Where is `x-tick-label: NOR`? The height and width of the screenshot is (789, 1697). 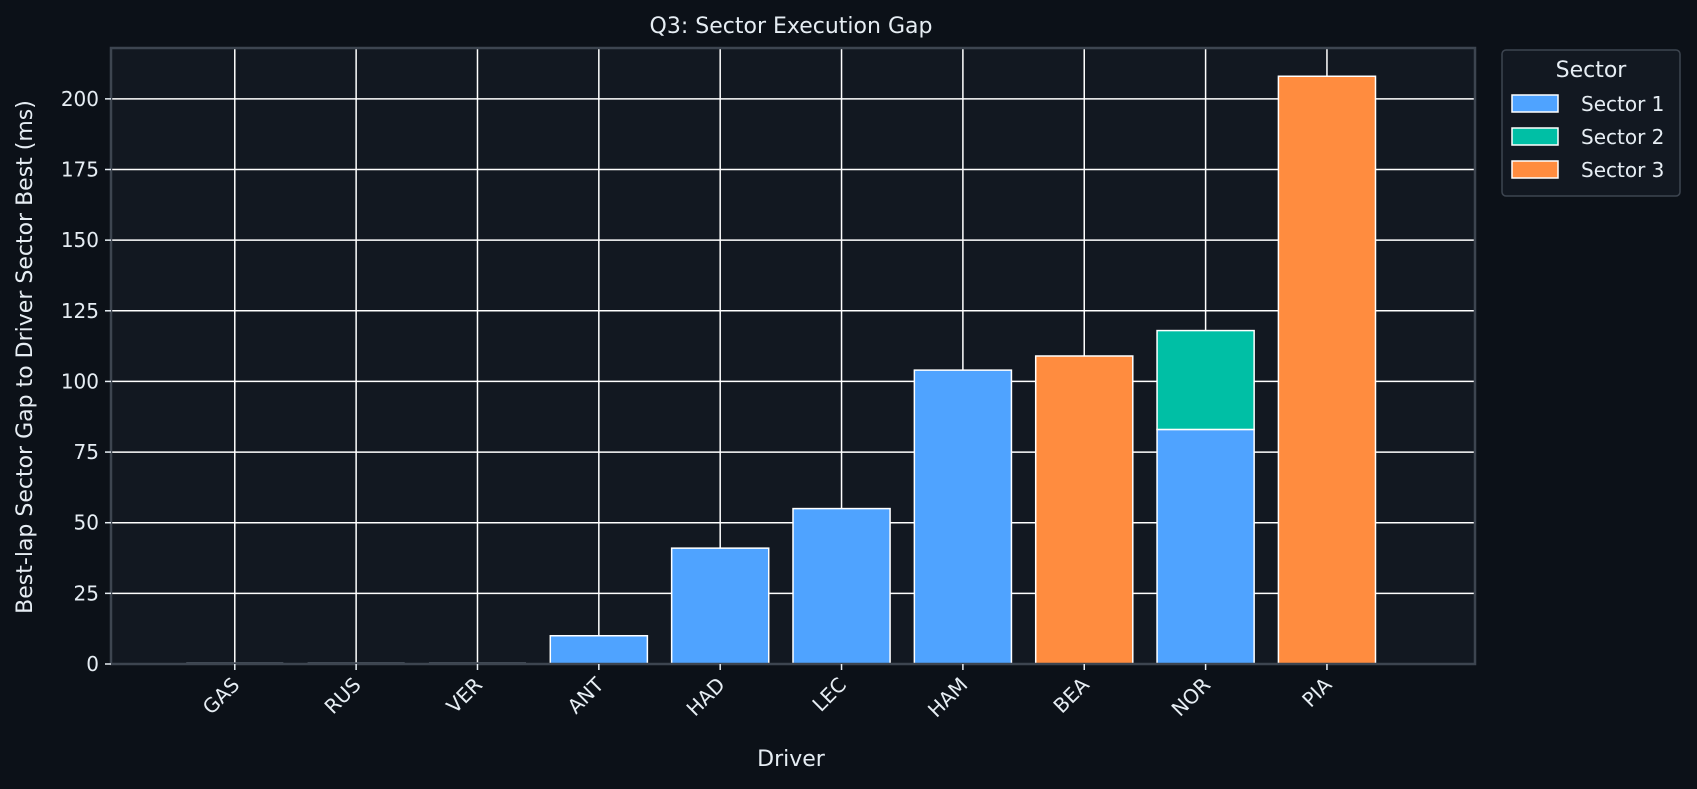 x-tick-label: NOR is located at coordinates (1191, 696).